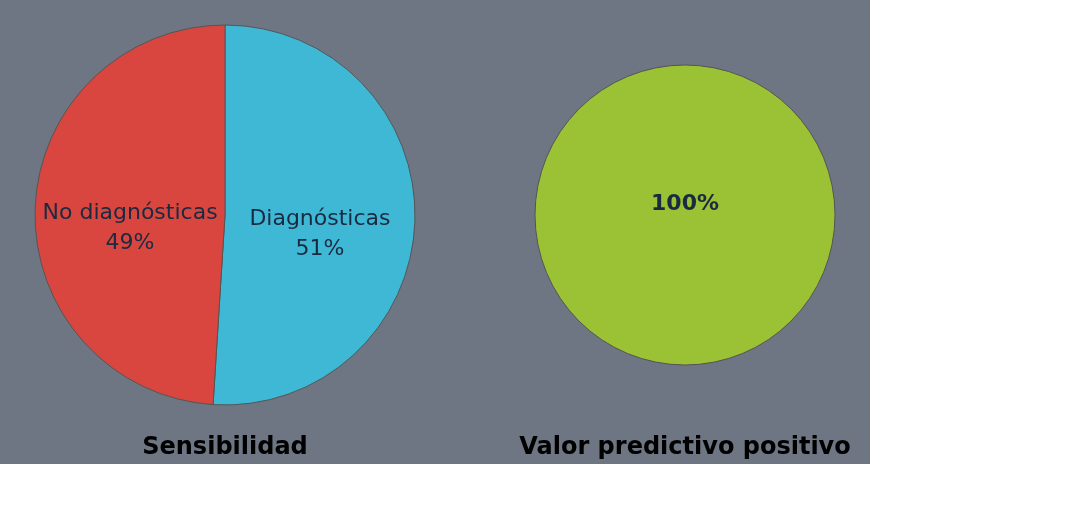  What do you see at coordinates (685, 446) in the screenshot?
I see `text: Valor predictivo positivo` at bounding box center [685, 446].